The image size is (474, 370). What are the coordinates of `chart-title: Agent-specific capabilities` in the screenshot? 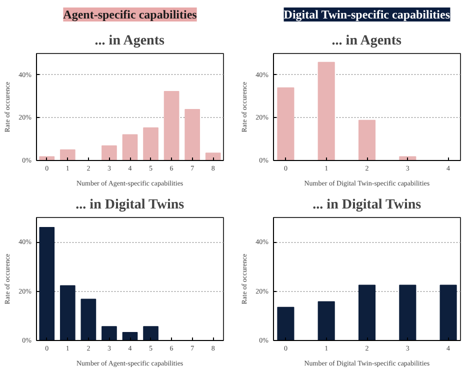 It's located at (130, 15).